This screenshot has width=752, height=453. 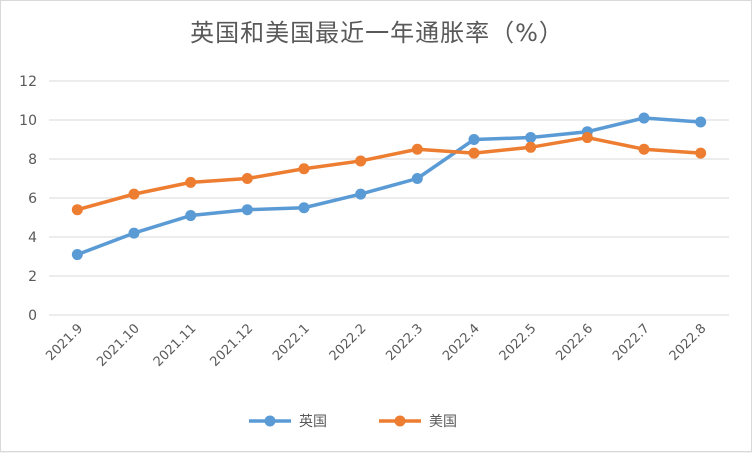 What do you see at coordinates (32, 316) in the screenshot?
I see `y-tick-label: 0` at bounding box center [32, 316].